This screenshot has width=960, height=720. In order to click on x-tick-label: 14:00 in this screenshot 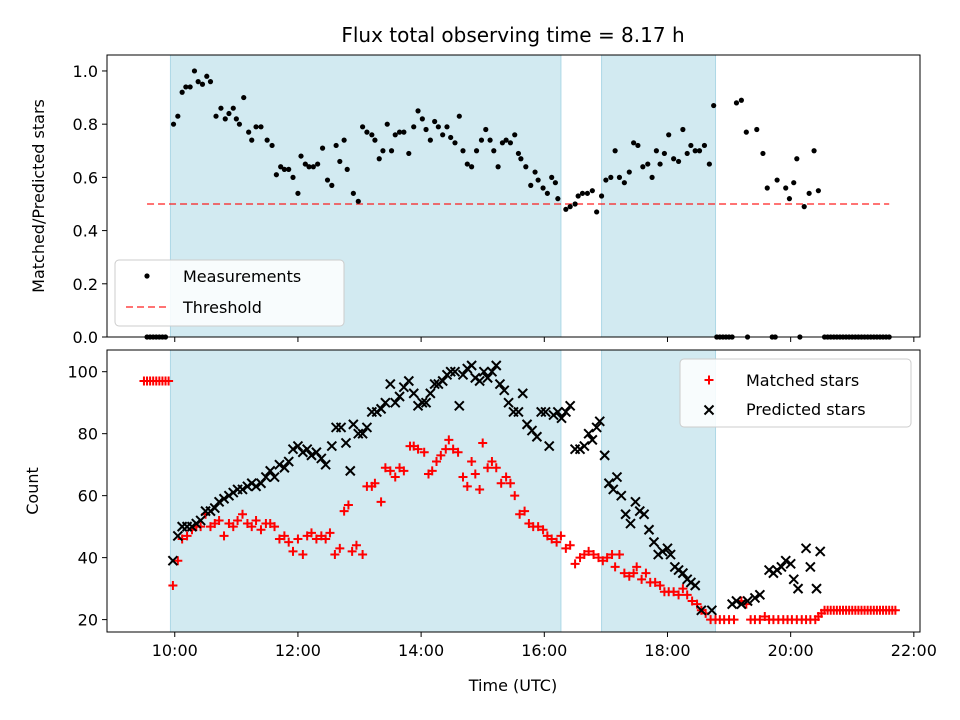, I will do `click(421, 650)`.